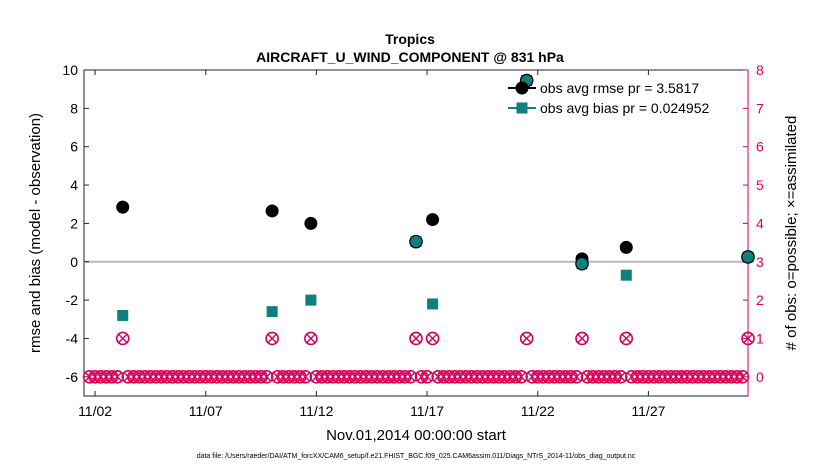  I want to click on y-tick-label: -2, so click(72, 300).